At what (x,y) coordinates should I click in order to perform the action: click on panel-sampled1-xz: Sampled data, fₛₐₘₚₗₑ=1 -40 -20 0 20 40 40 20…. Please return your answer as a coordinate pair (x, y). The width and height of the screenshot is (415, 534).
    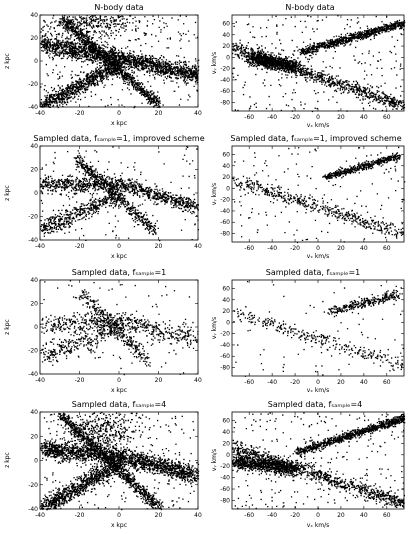
    Looking at the image, I should click on (103, 331).